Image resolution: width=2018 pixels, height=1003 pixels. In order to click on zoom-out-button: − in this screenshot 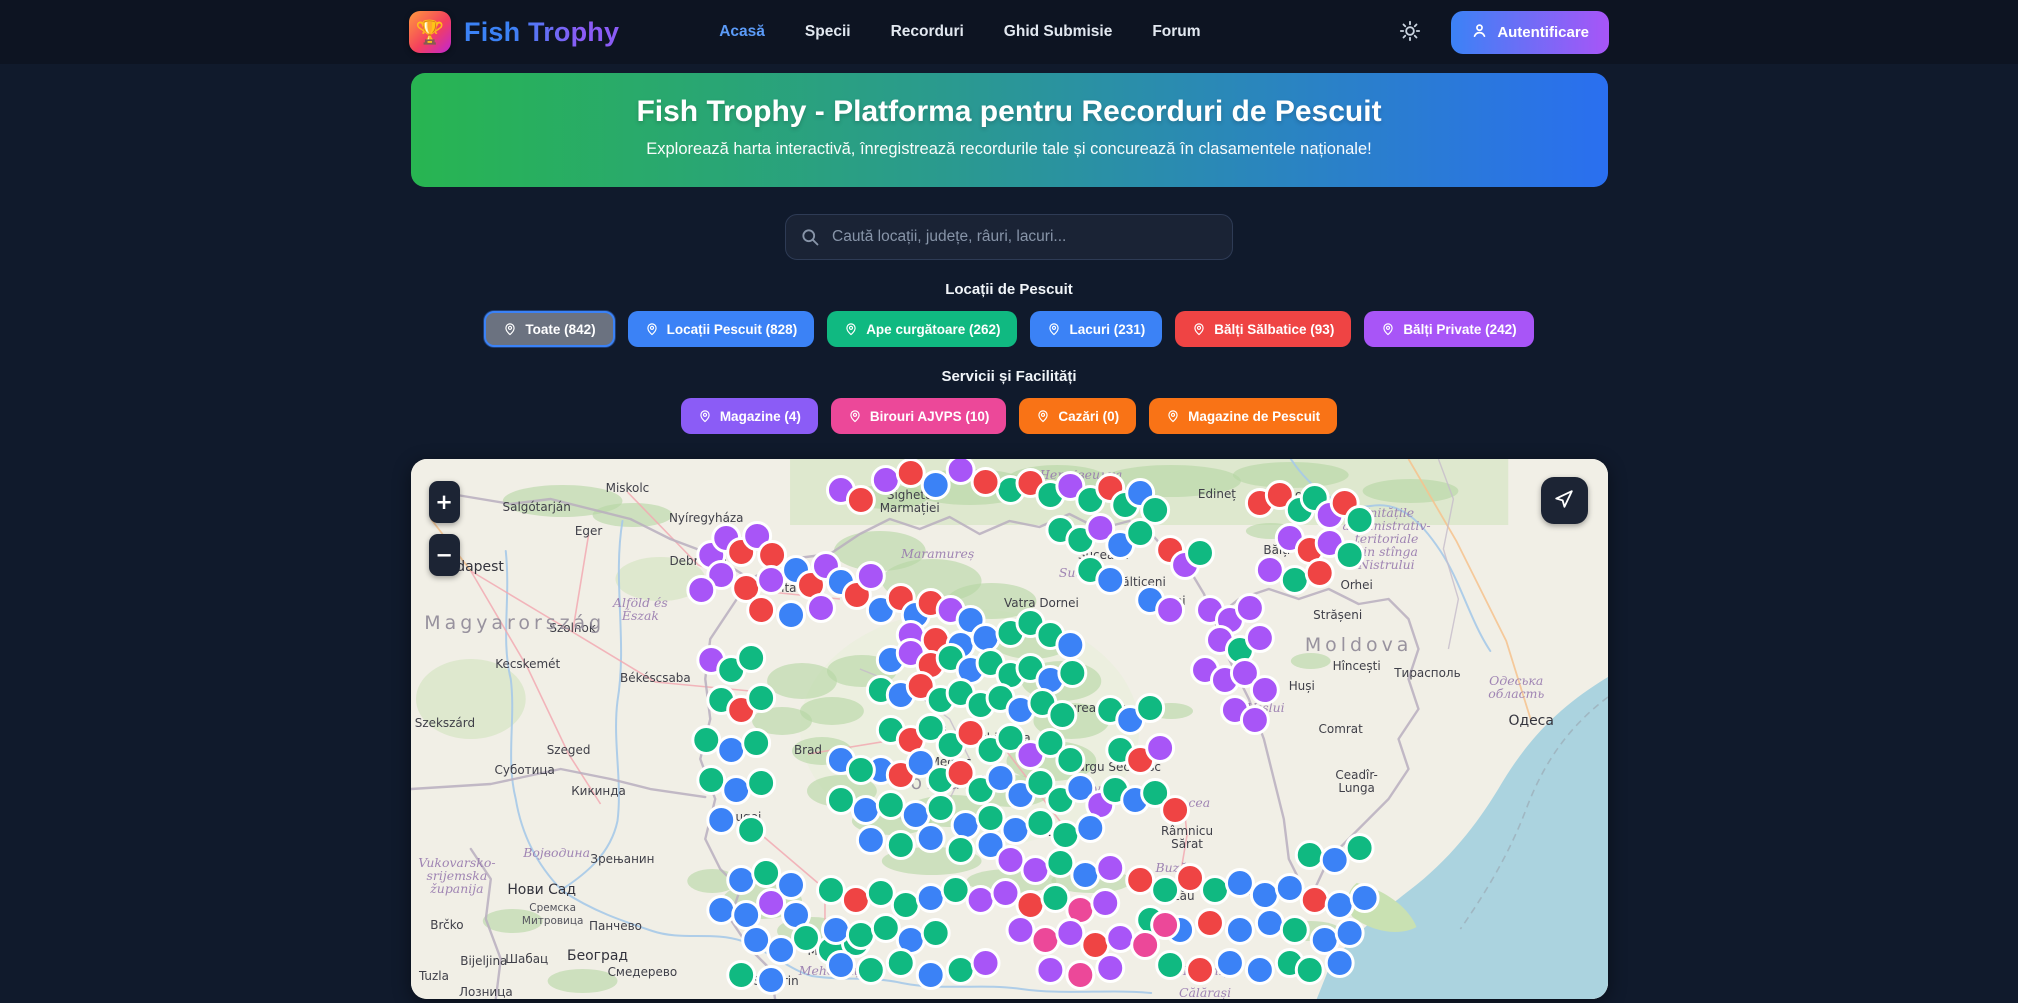, I will do `click(444, 555)`.